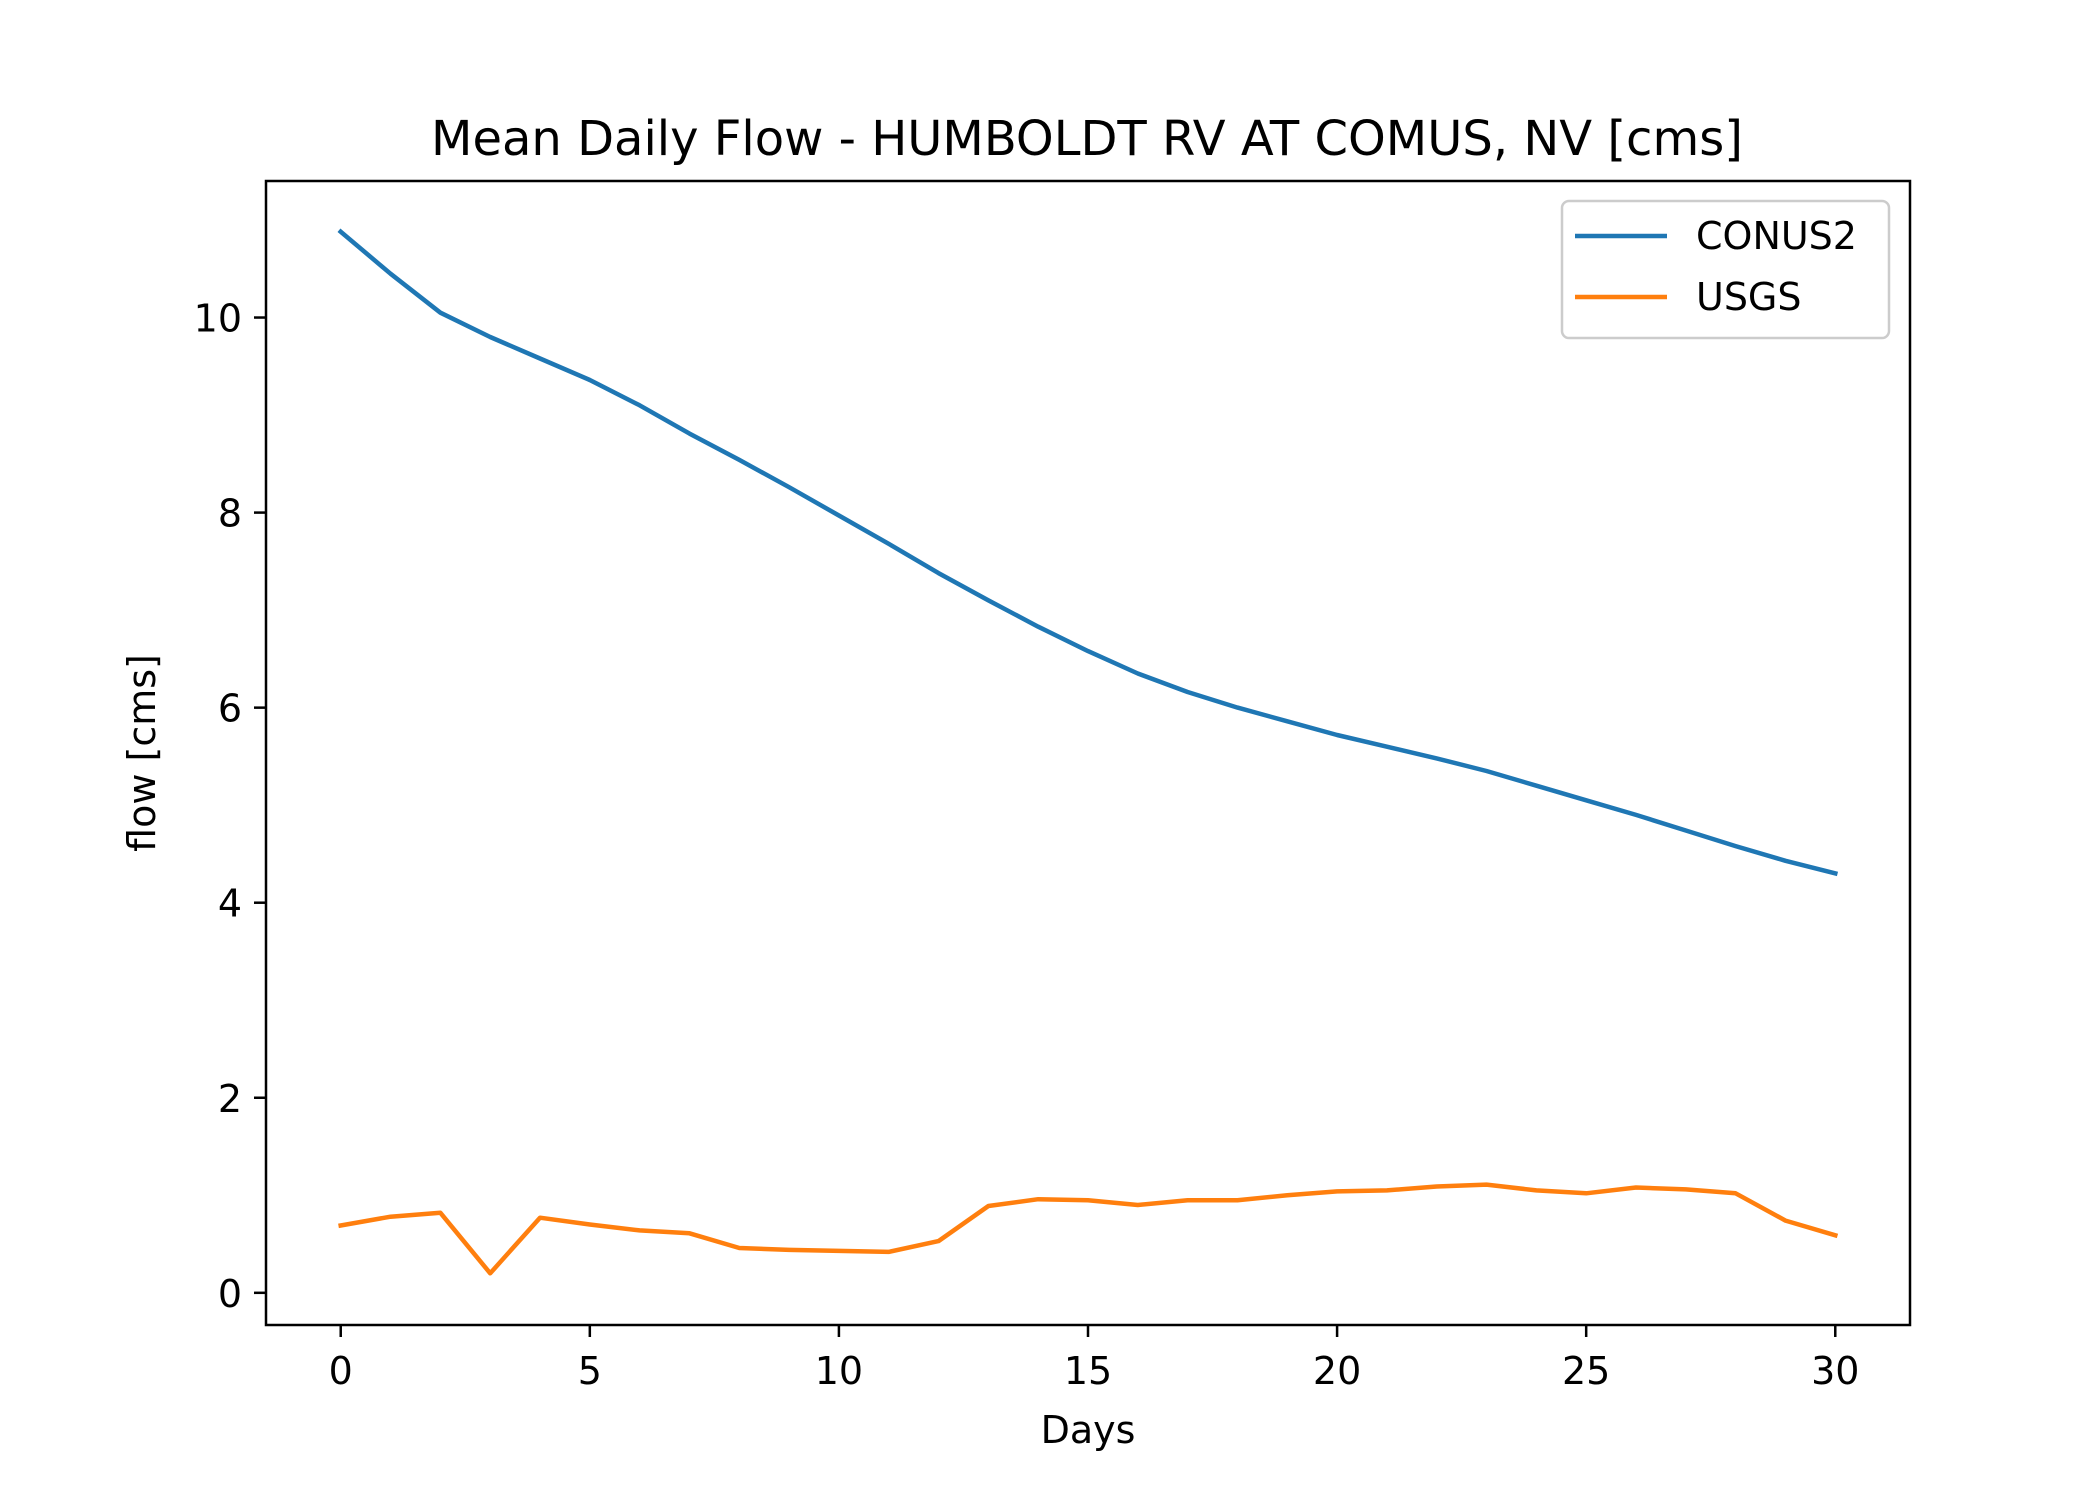 Image resolution: width=2100 pixels, height=1500 pixels. I want to click on y-tick-label-8: 8, so click(230, 514).